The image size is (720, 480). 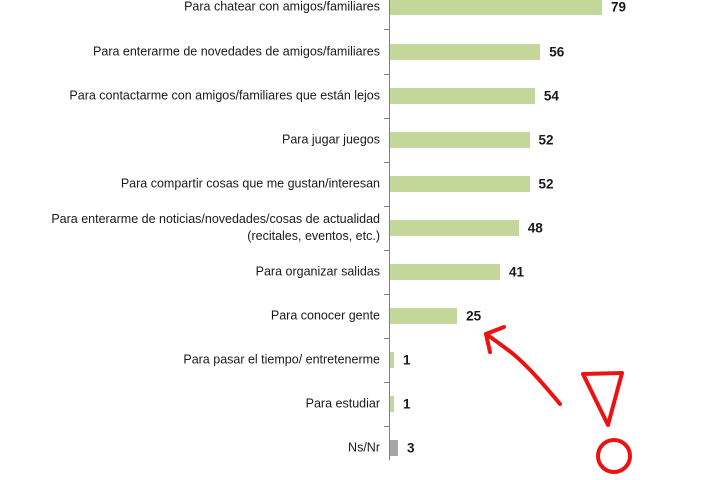 I want to click on red-triangle-annotation, so click(x=602, y=399).